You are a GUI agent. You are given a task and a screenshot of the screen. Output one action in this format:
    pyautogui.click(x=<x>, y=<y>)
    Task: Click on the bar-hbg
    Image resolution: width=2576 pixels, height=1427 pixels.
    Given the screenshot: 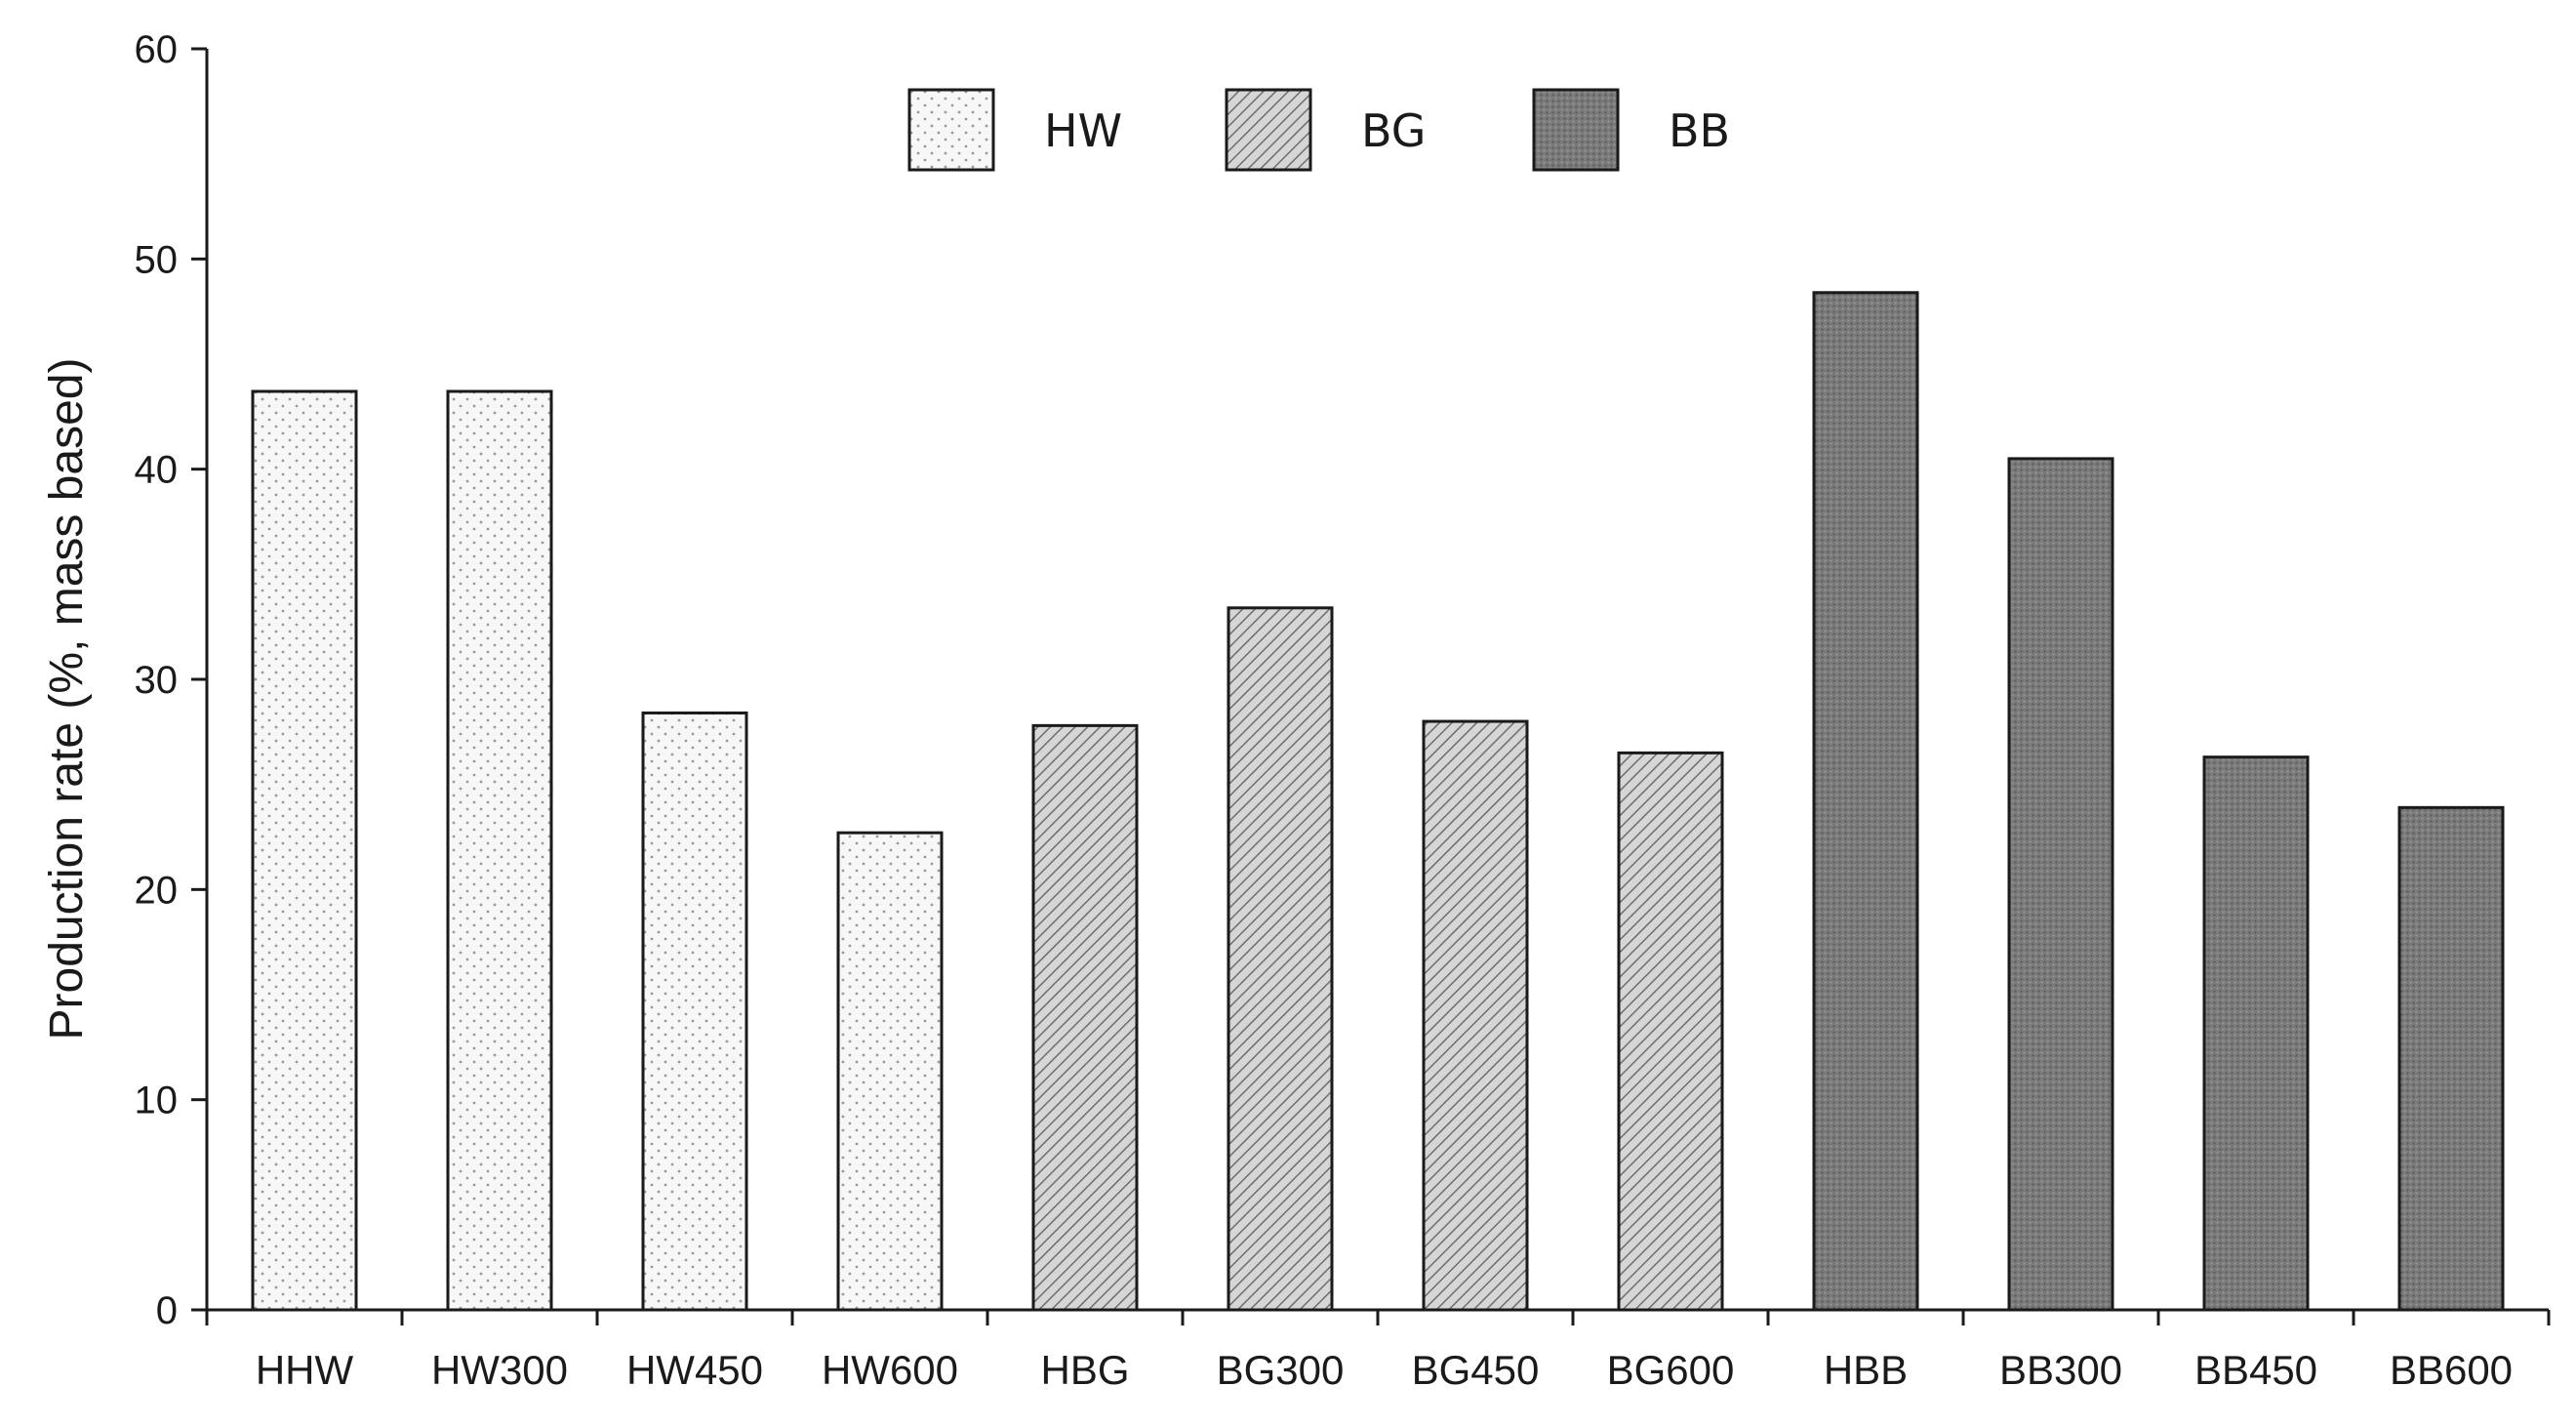 What is the action you would take?
    pyautogui.click(x=1085, y=1018)
    